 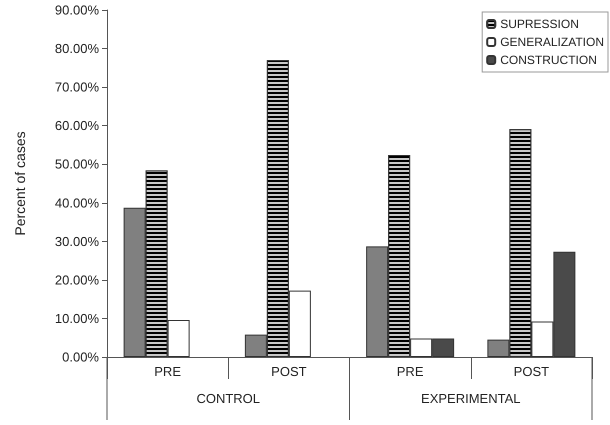 What do you see at coordinates (77, 318) in the screenshot?
I see `y-tick-label: 10.00%` at bounding box center [77, 318].